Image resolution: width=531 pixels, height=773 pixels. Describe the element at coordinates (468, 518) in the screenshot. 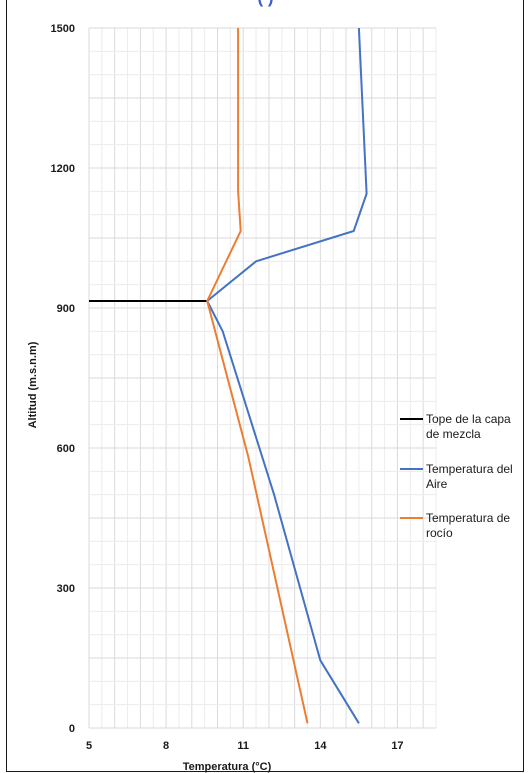

I see `legend-label-2-line-0: Temperatura de` at that location.